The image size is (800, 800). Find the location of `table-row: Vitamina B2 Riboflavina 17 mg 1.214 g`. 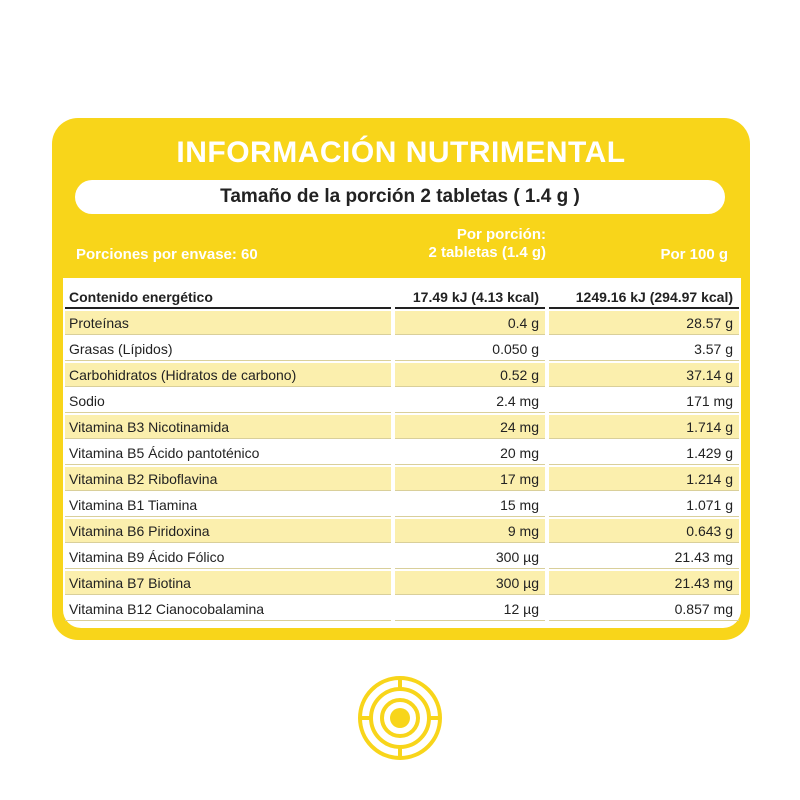

table-row: Vitamina B2 Riboflavina 17 mg 1.214 g is located at coordinates (402, 479).